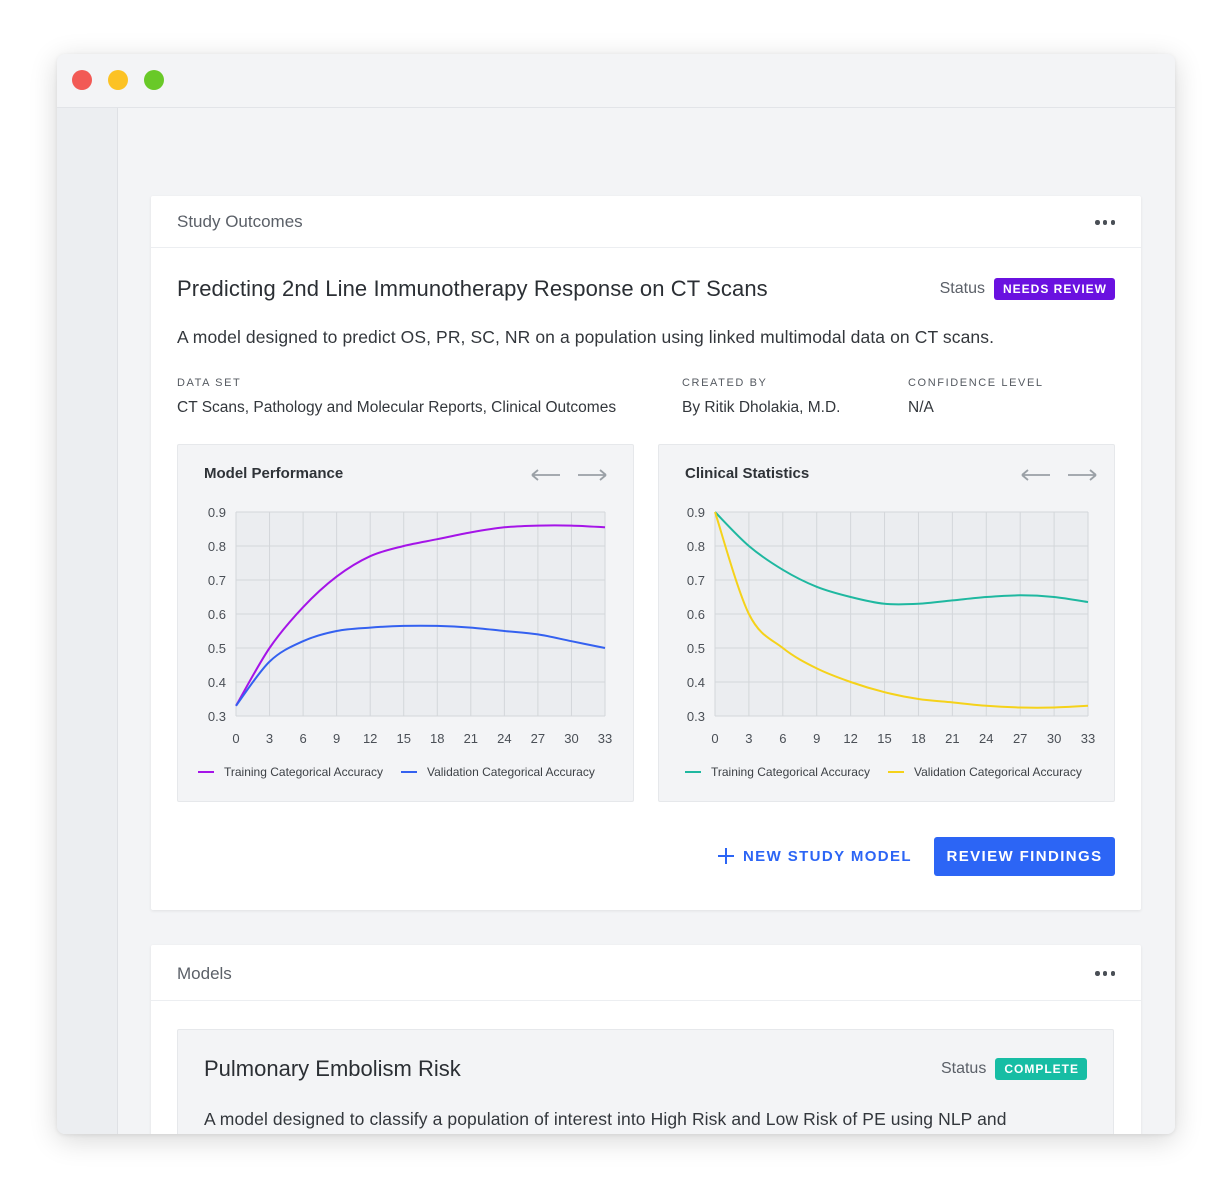  Describe the element at coordinates (118, 80) in the screenshot. I see `minimize-window-button` at that location.